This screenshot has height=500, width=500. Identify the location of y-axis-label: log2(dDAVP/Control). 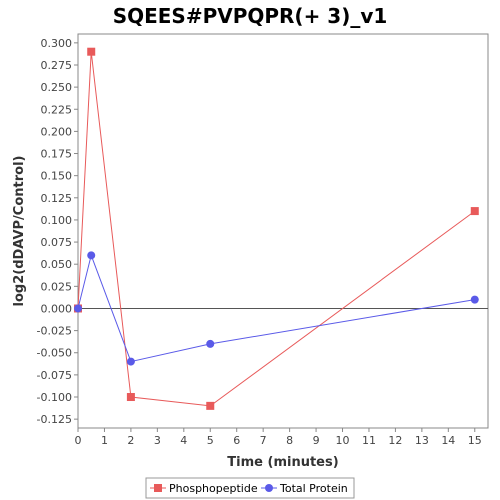
(19, 231).